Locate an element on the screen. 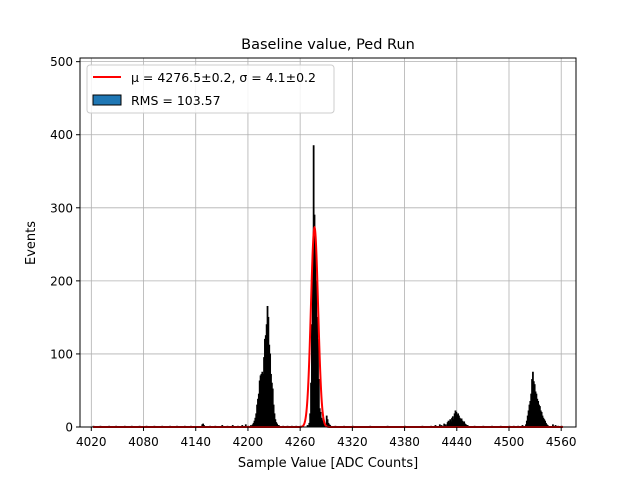 This screenshot has width=640, height=484. x-tick-label: 4560 is located at coordinates (561, 442).